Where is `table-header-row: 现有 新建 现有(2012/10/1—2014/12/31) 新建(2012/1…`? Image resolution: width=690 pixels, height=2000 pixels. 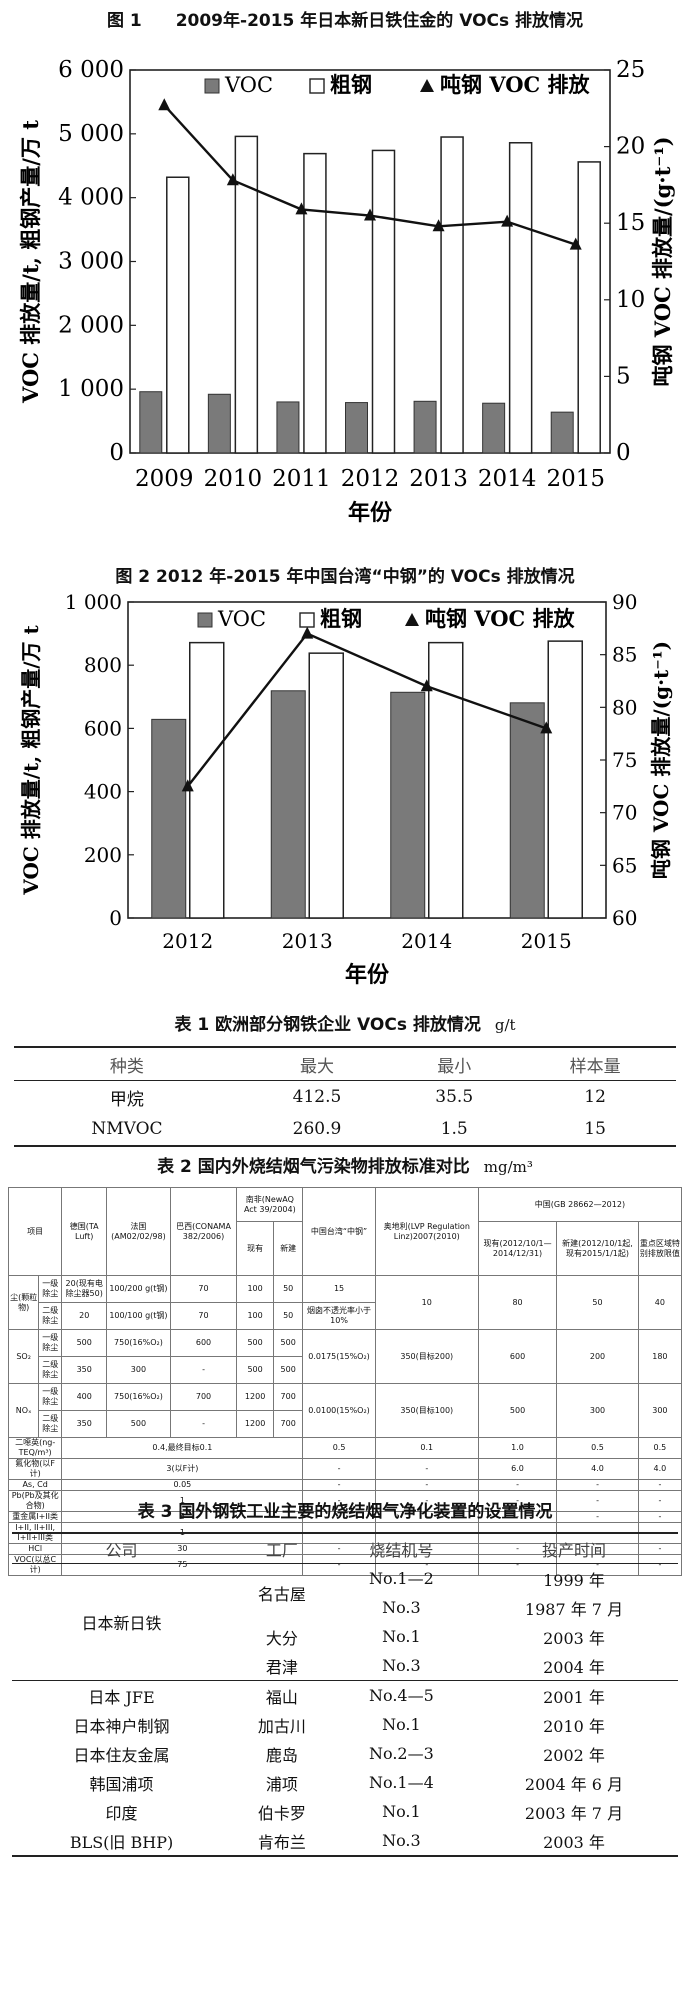
table-header-row: 现有 新建 现有(2012/10/1—2014/12/31) 新建(2012/1… is located at coordinates (346, 1248).